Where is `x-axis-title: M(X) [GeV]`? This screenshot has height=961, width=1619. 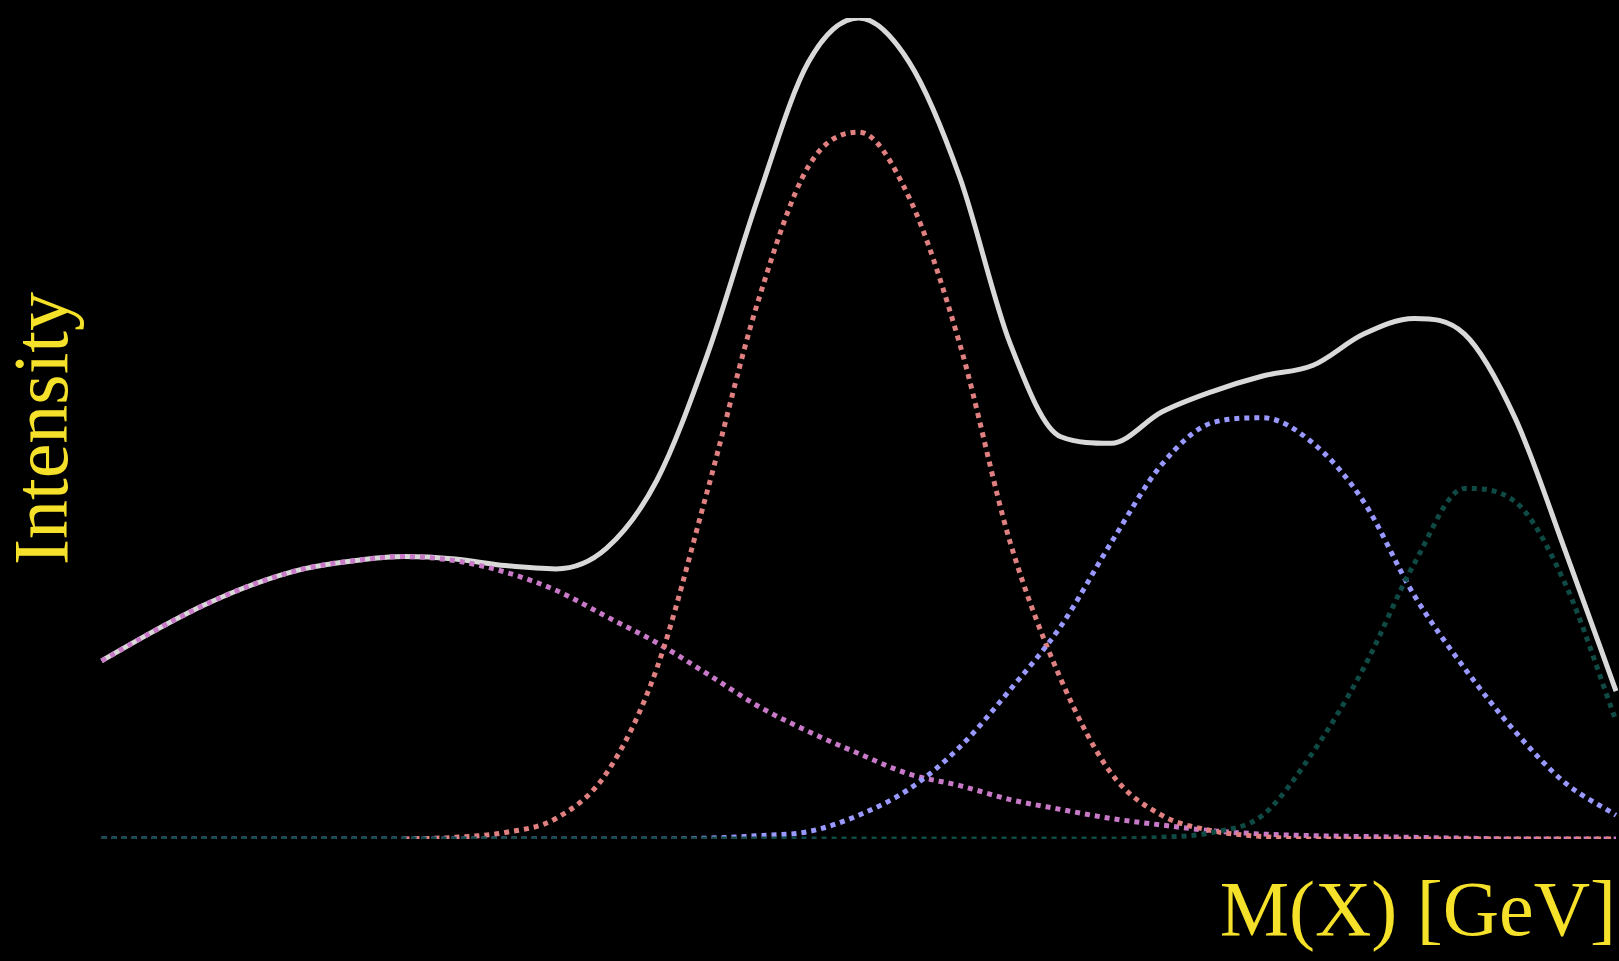 x-axis-title: M(X) [GeV] is located at coordinates (1417, 908).